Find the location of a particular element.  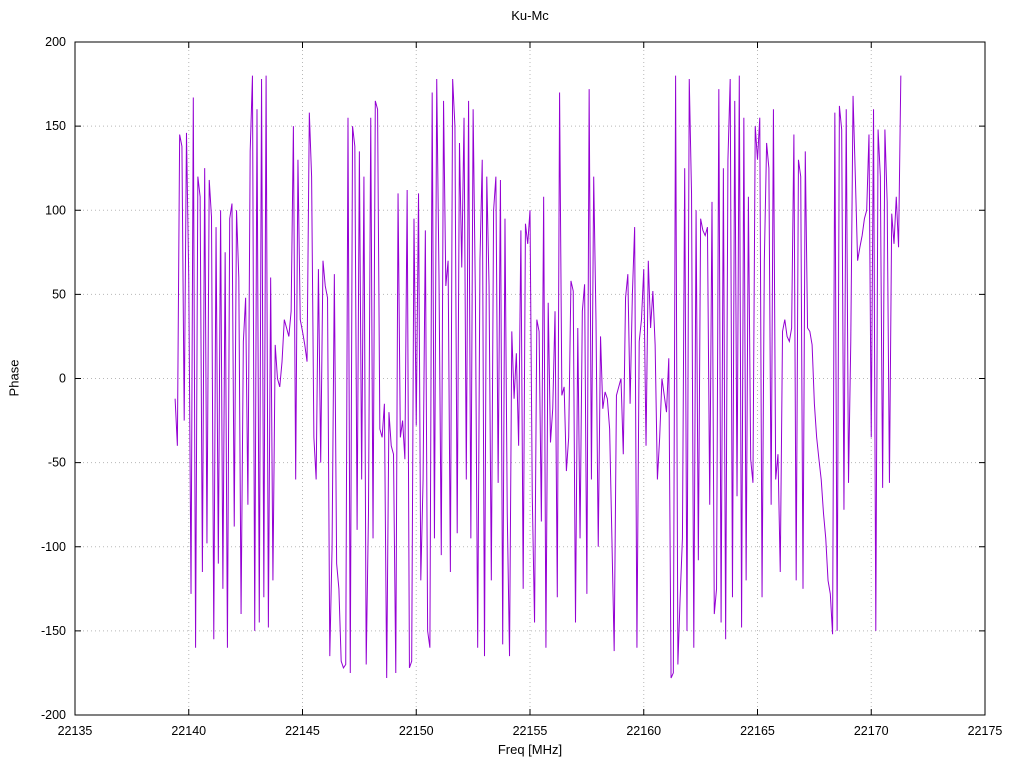

y-tick-label: 50 is located at coordinates (59, 294).